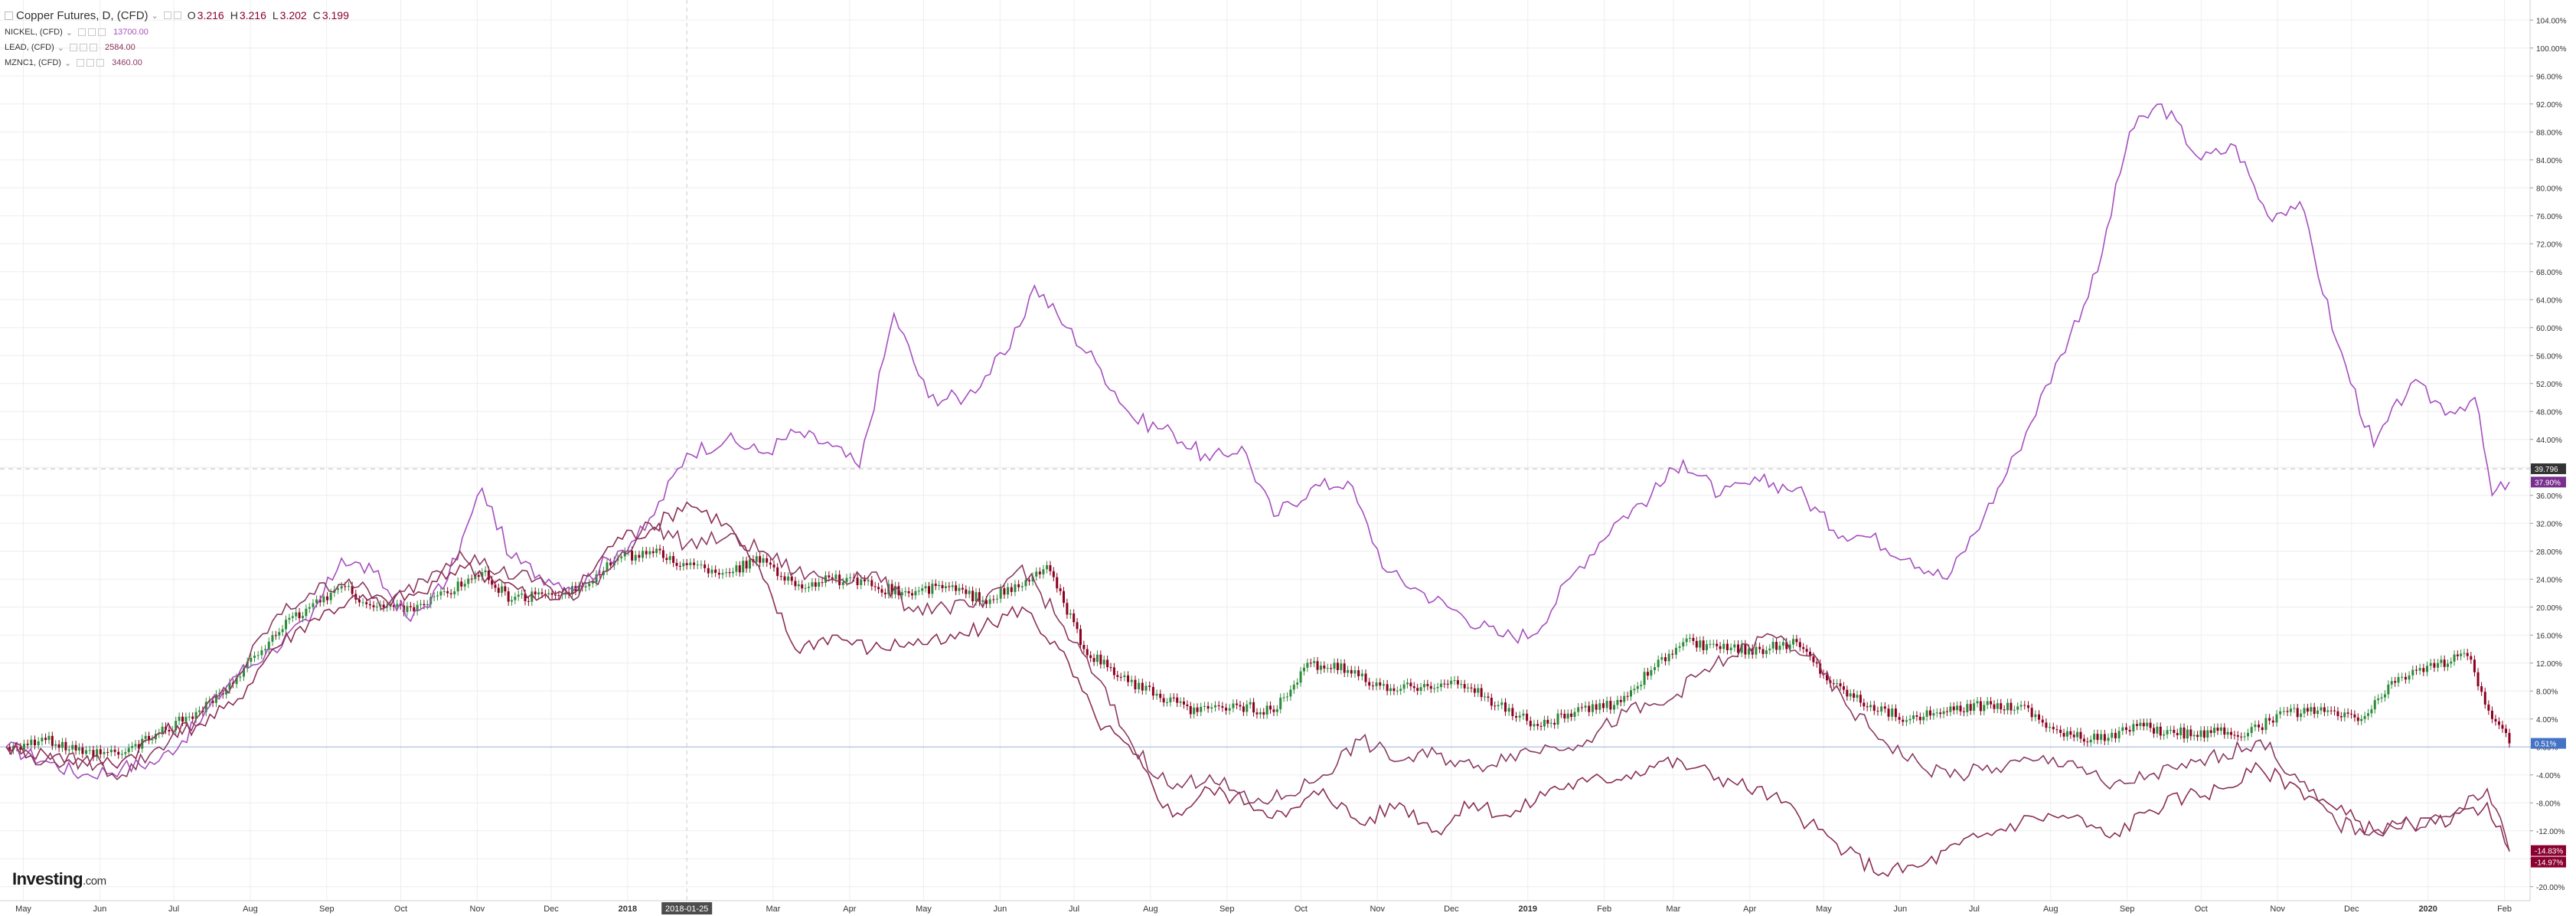 This screenshot has height=916, width=2576. Describe the element at coordinates (250, 910) in the screenshot. I see `x-tick-label: Aug` at that location.